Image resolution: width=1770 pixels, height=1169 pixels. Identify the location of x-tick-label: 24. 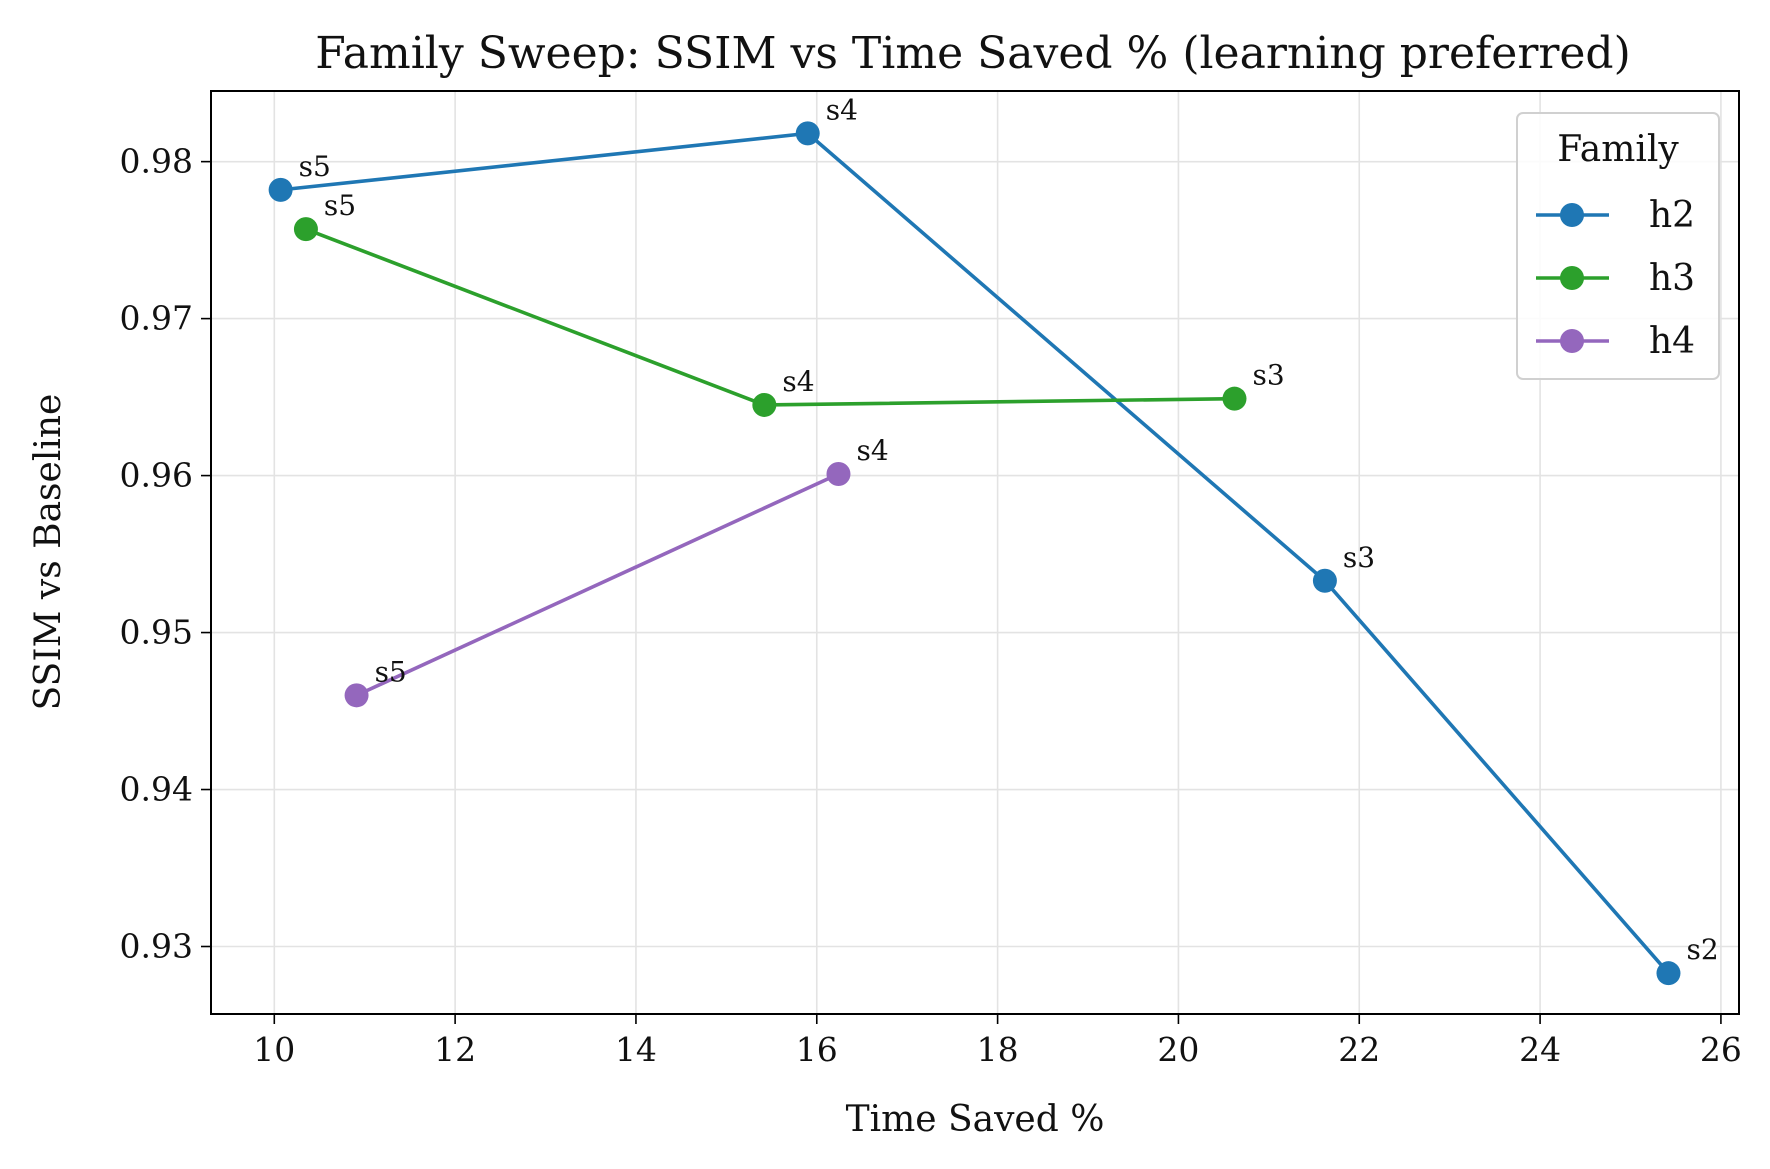
(1540, 1049).